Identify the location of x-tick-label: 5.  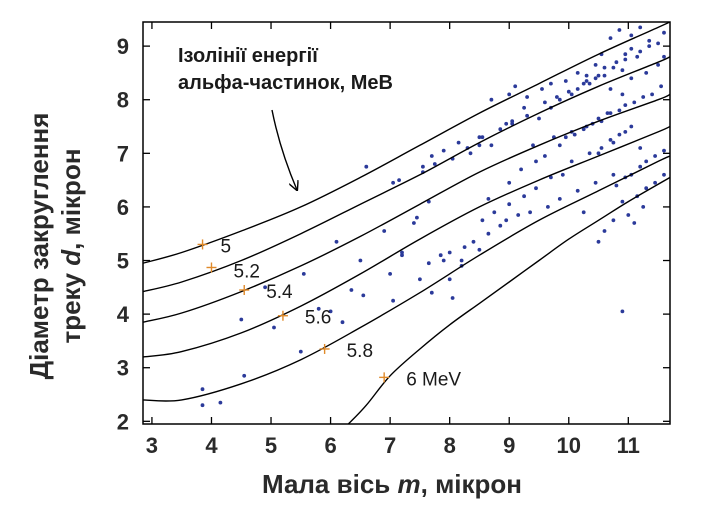
(271, 445).